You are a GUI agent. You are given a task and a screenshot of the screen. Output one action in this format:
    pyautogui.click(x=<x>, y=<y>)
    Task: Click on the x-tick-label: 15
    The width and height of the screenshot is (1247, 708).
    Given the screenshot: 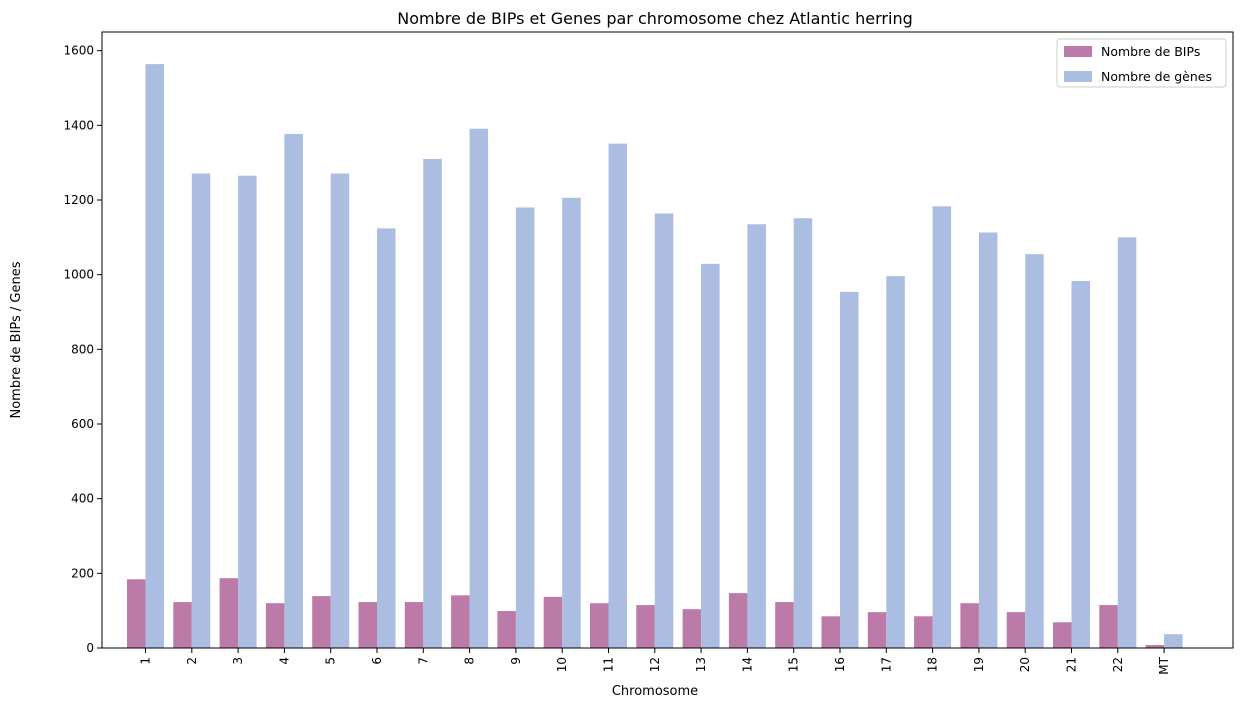 What is the action you would take?
    pyautogui.click(x=794, y=664)
    